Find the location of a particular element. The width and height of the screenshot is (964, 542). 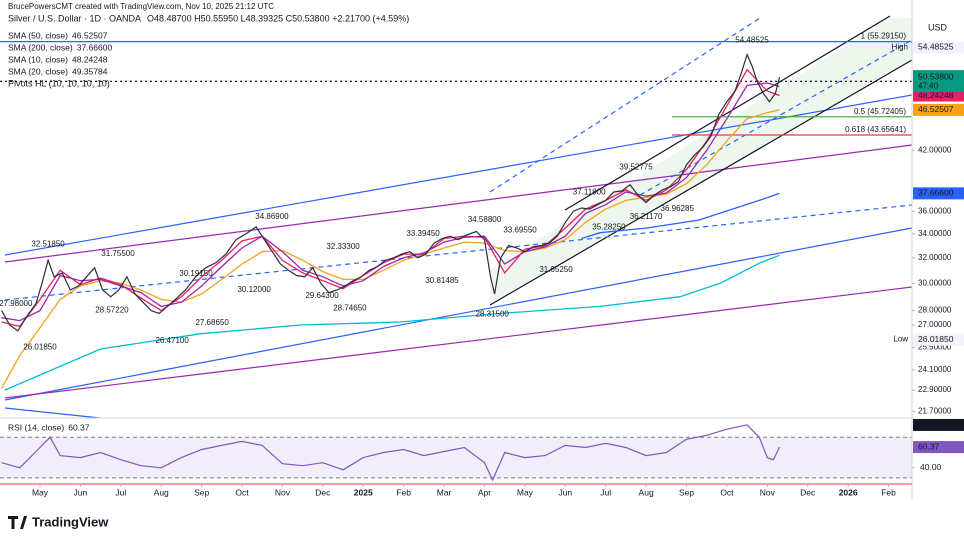

y-tick-label: 24.10000 is located at coordinates (935, 369).